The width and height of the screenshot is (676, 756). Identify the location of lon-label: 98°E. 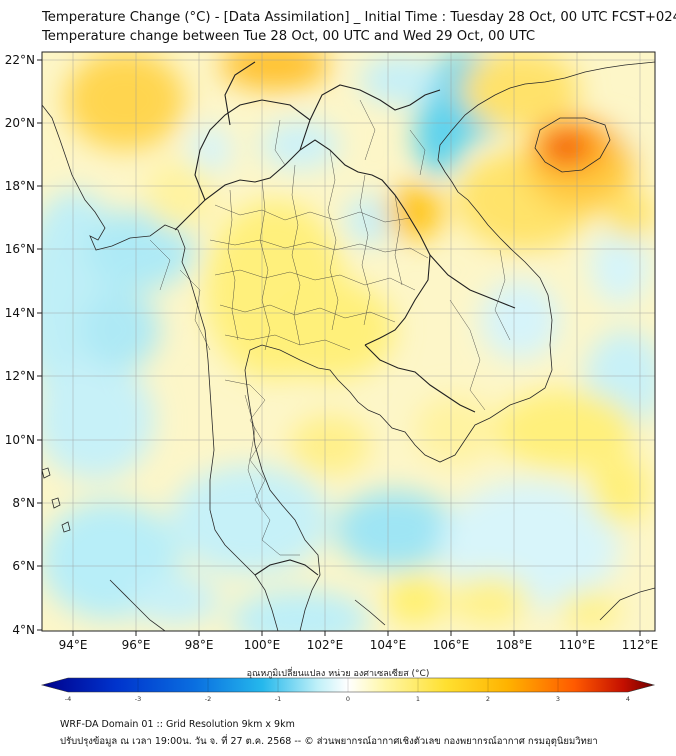
(199, 645).